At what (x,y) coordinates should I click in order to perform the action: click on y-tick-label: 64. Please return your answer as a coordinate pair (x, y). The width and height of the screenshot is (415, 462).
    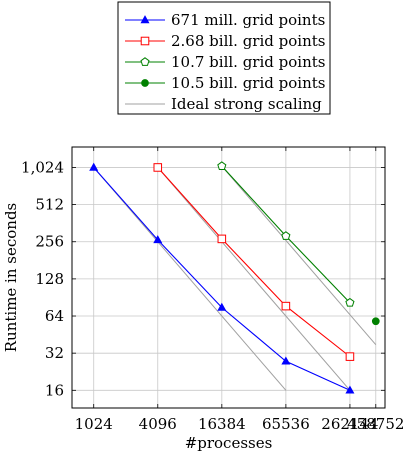
    Looking at the image, I should click on (54, 316).